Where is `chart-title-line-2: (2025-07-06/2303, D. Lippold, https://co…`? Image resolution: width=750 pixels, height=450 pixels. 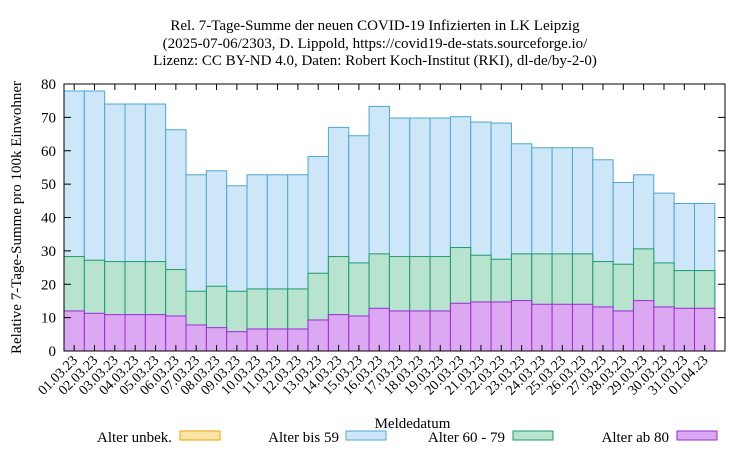
chart-title-line-2: (2025-07-06/2303, D. Lippold, https://co… is located at coordinates (375, 44).